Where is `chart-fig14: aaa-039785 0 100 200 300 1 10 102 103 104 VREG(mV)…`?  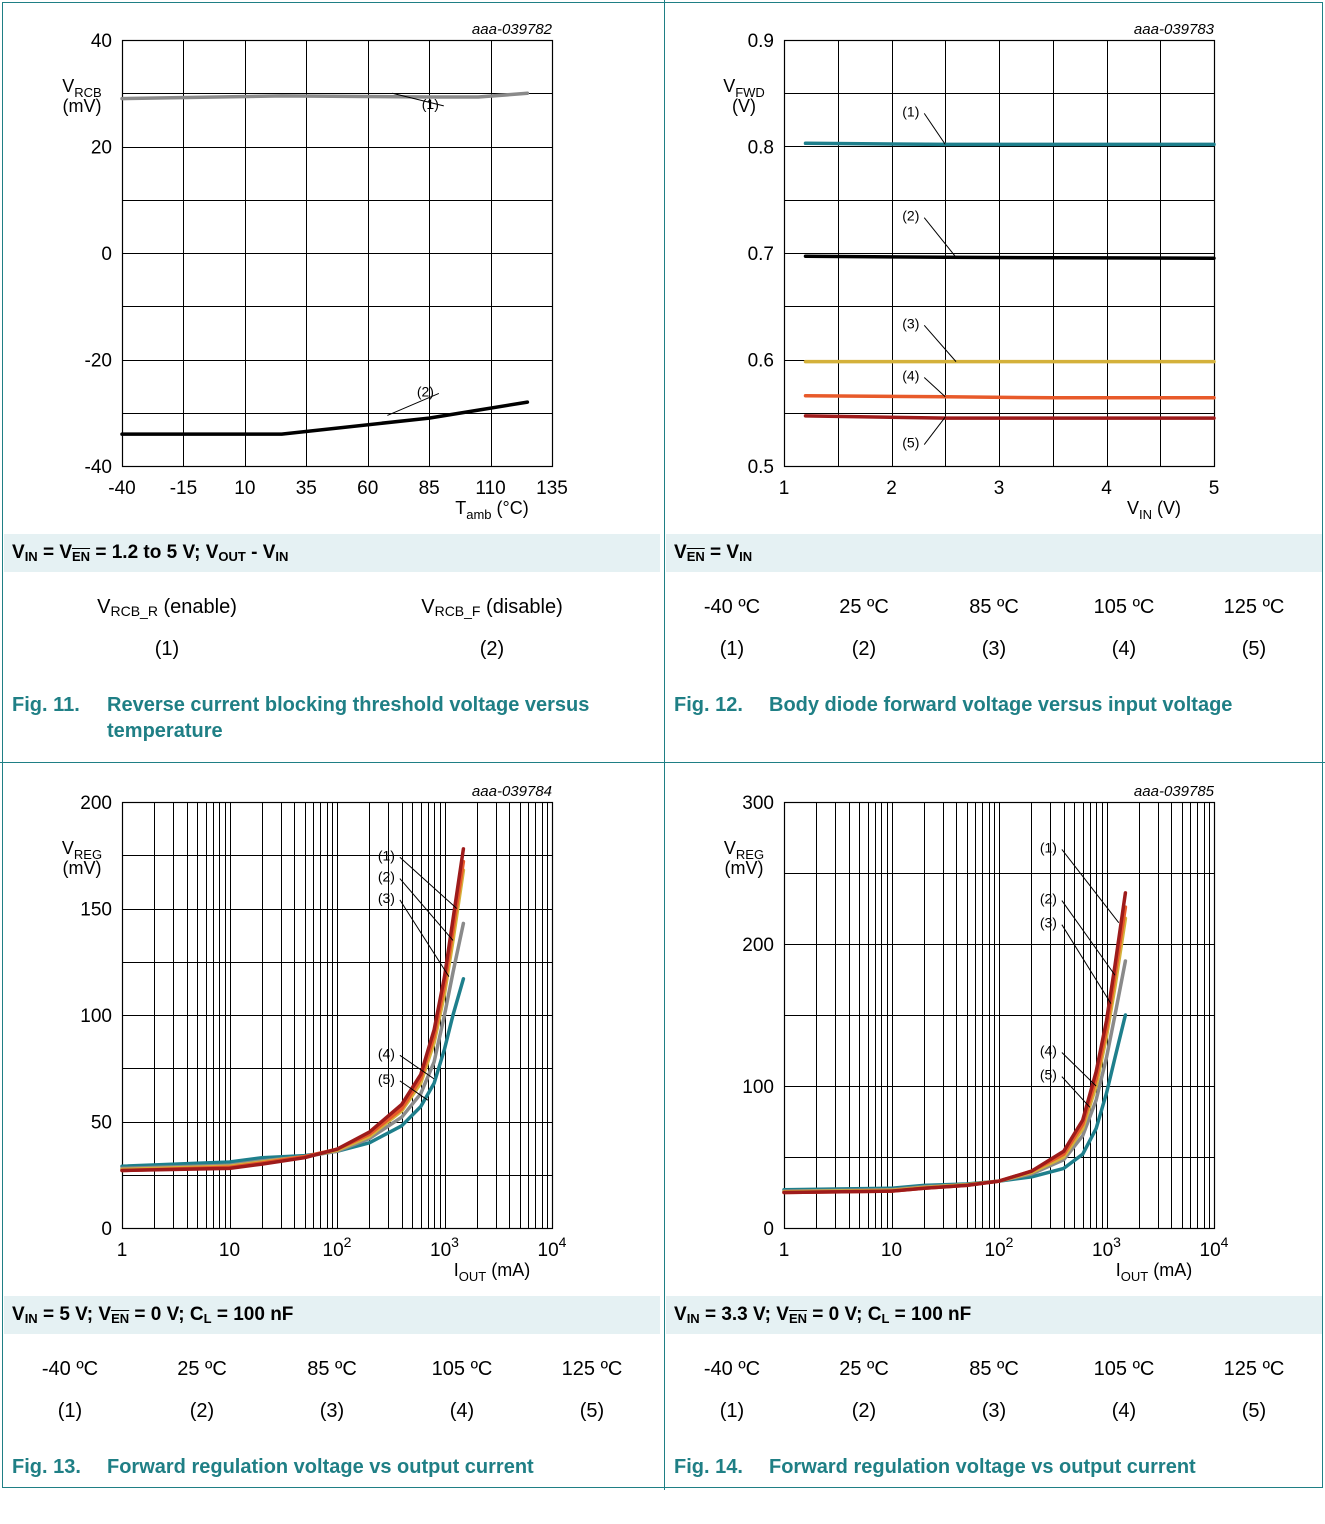
chart-fig14: aaa-039785 0 100 200 300 1 10 102 103 104 VREG(mV)… is located at coordinates (976, 1033).